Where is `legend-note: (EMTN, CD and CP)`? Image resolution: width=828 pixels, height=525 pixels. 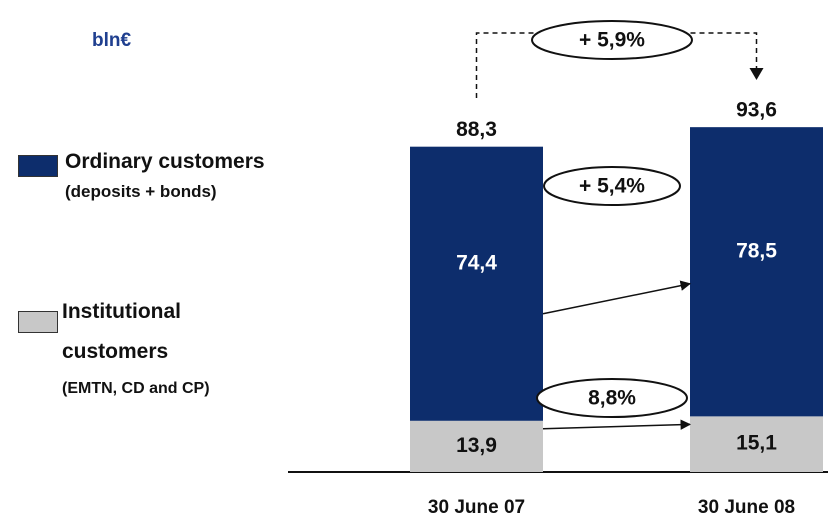 legend-note: (EMTN, CD and CP) is located at coordinates (136, 388).